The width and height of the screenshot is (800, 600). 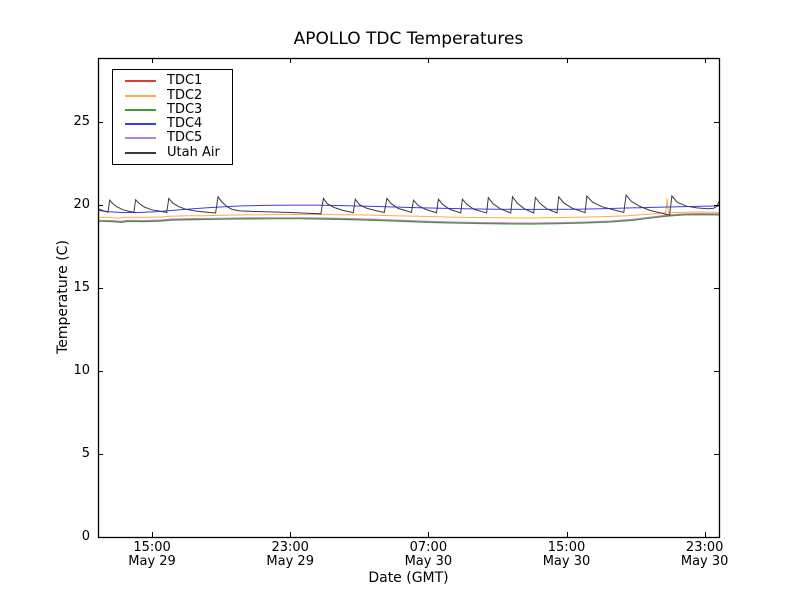 What do you see at coordinates (81, 122) in the screenshot?
I see `y-tick-25: 25` at bounding box center [81, 122].